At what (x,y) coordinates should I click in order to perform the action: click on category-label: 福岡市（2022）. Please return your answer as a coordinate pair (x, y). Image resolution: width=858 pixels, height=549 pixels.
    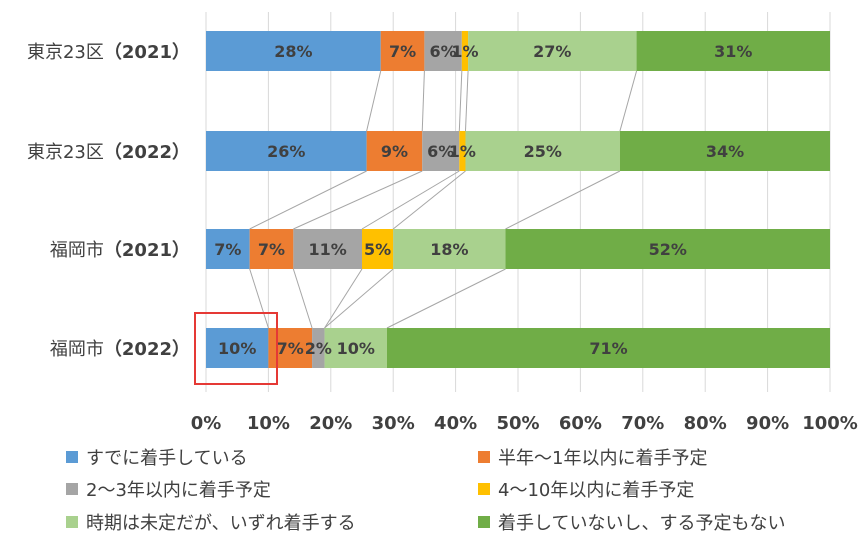
    Looking at the image, I should click on (95, 348).